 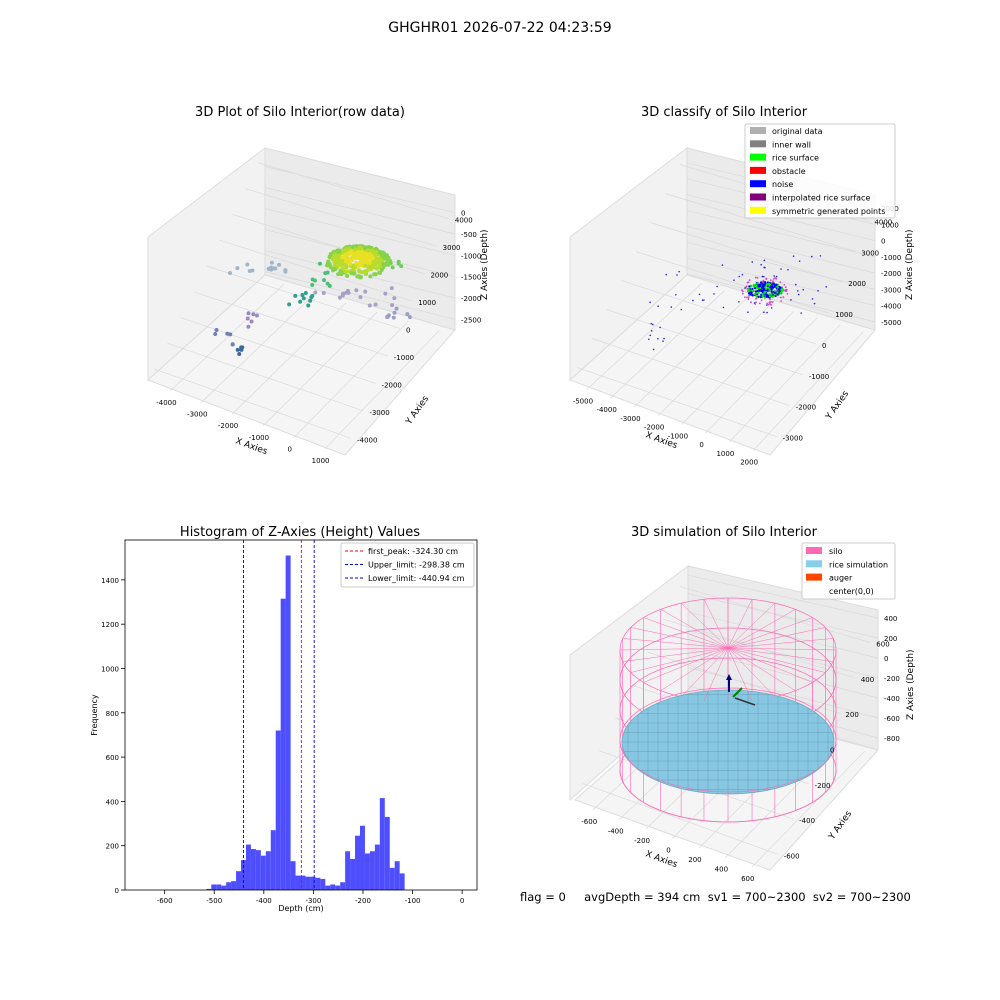 What do you see at coordinates (583, 401) in the screenshot?
I see `x-tick-label: -5000` at bounding box center [583, 401].